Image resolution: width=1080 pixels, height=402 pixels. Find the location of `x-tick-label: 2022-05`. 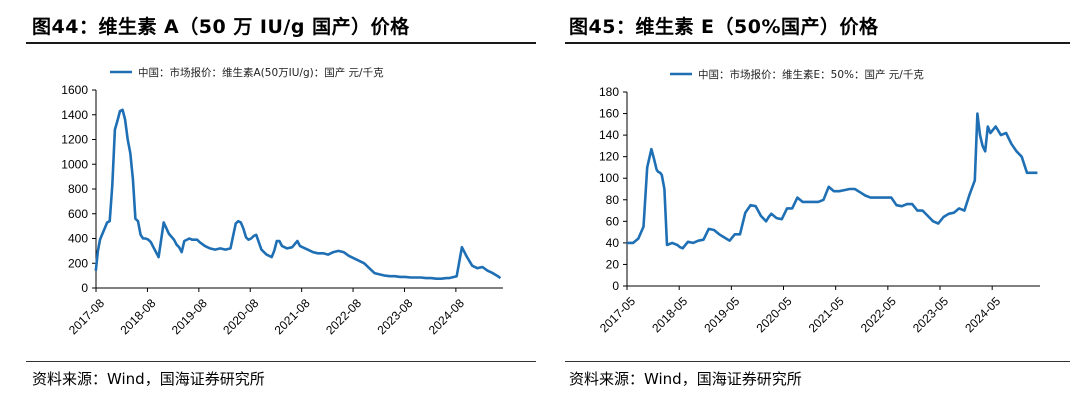

x-tick-label: 2022-05 is located at coordinates (878, 314).